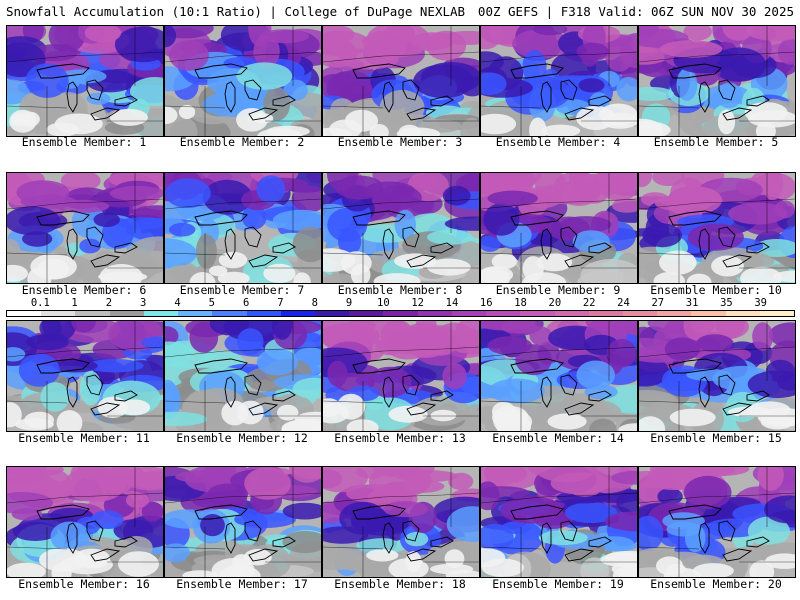  I want to click on ensemble-member-label: Ensemble Member: 19, so click(558, 584).